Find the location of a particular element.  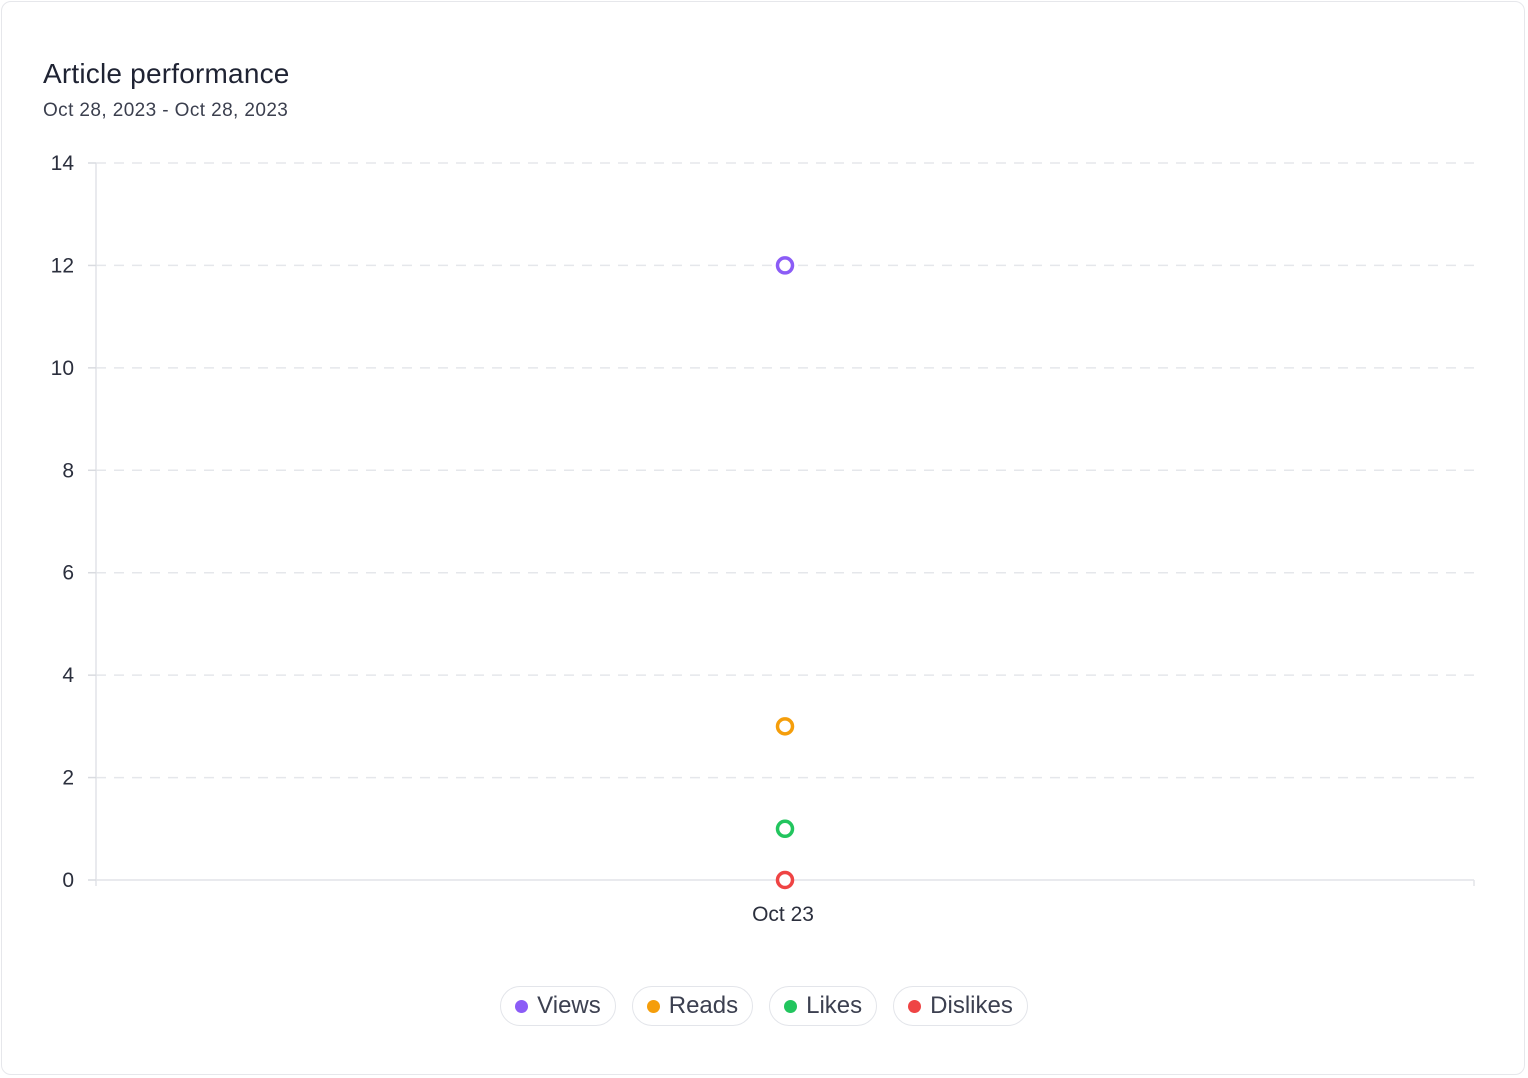

x-tick-label: Oct 23 is located at coordinates (783, 914).